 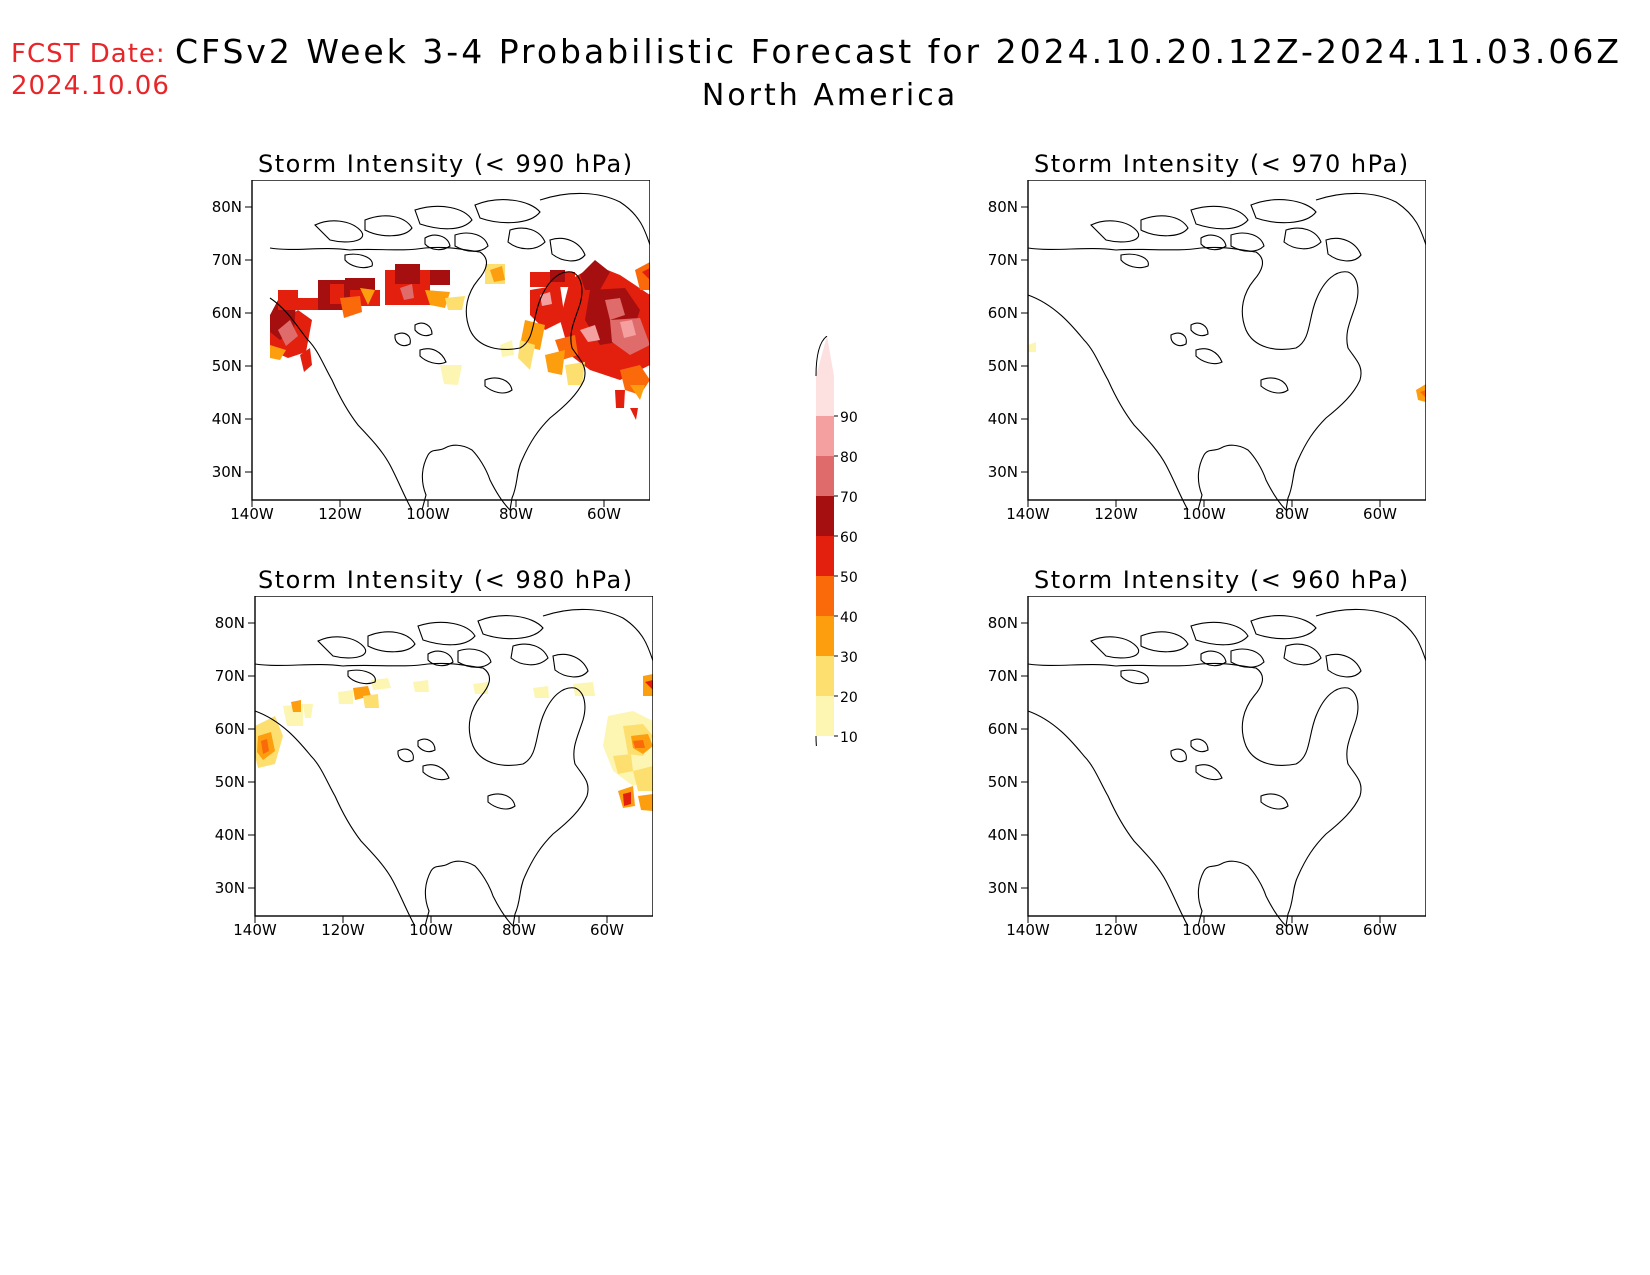 I want to click on colorbar-level-label: 90, so click(x=849, y=418).